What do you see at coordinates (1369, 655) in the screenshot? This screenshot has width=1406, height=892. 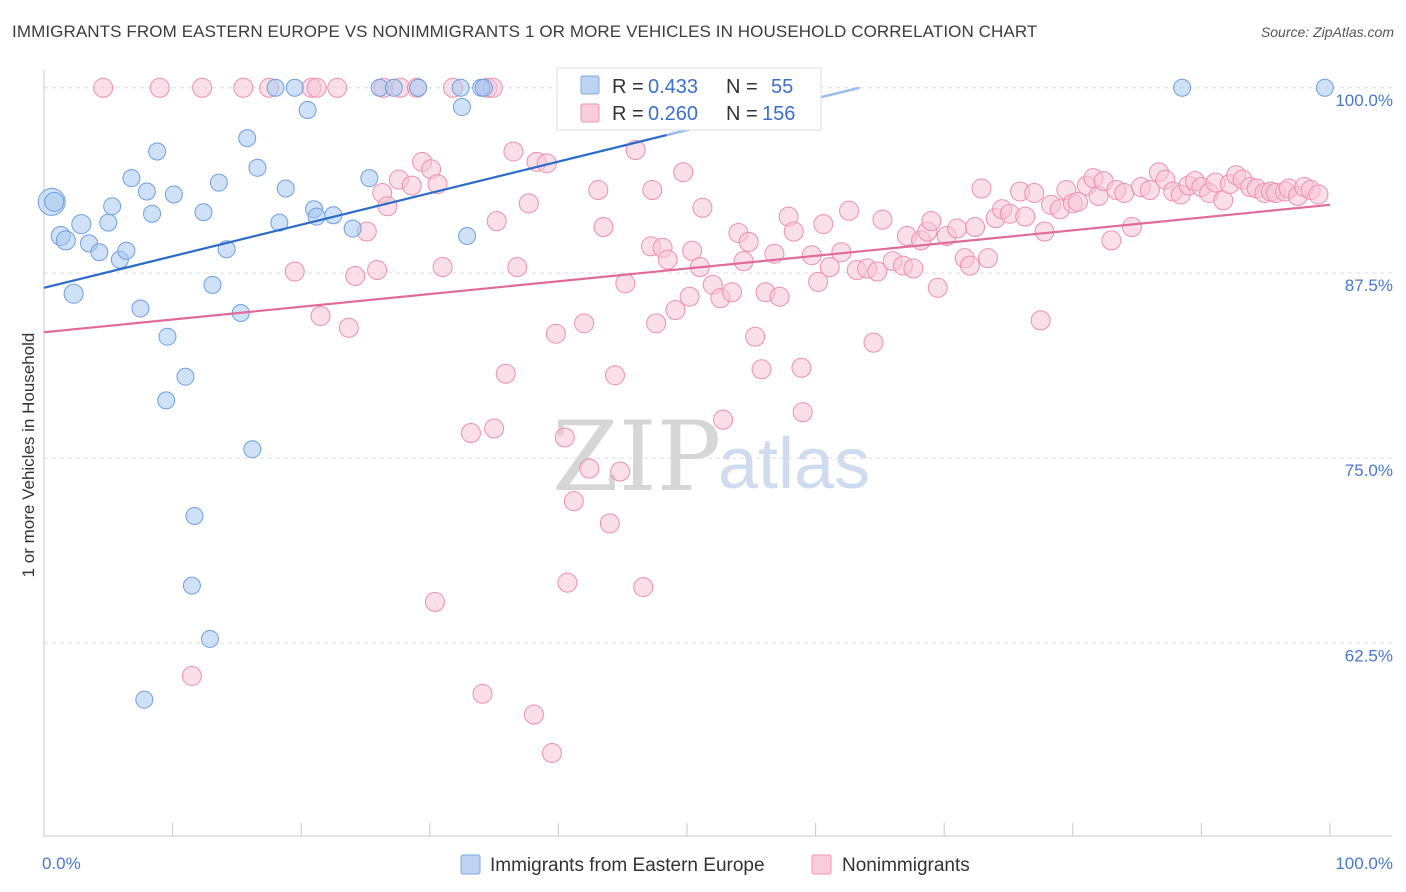 I see `y-tick-label-3: 62.5%` at bounding box center [1369, 655].